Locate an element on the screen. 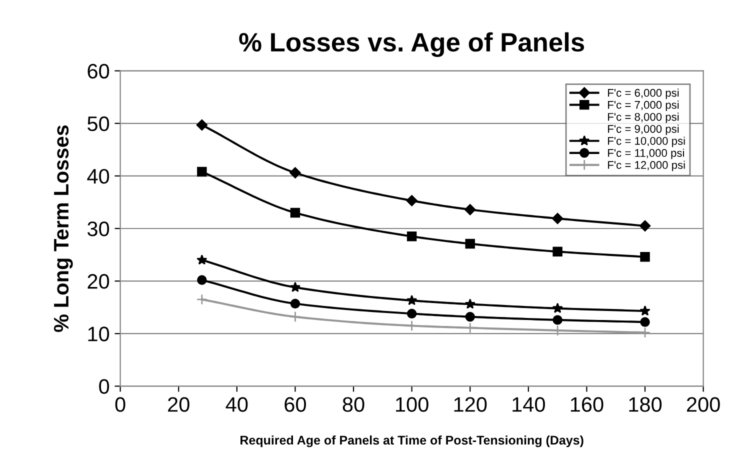  y-axis-title: % Long Term Losses is located at coordinates (63, 228).